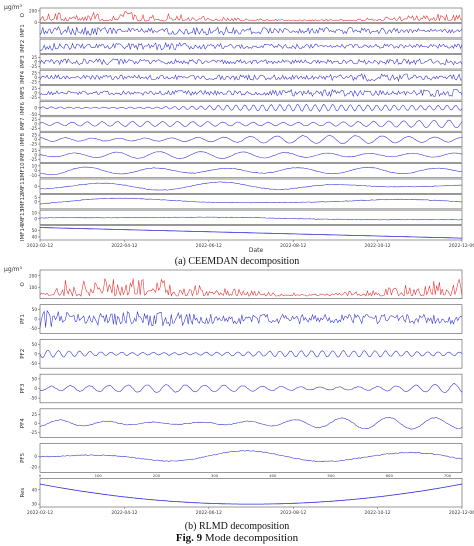  I want to click on y-tick-label: 100, so click(33, 287).